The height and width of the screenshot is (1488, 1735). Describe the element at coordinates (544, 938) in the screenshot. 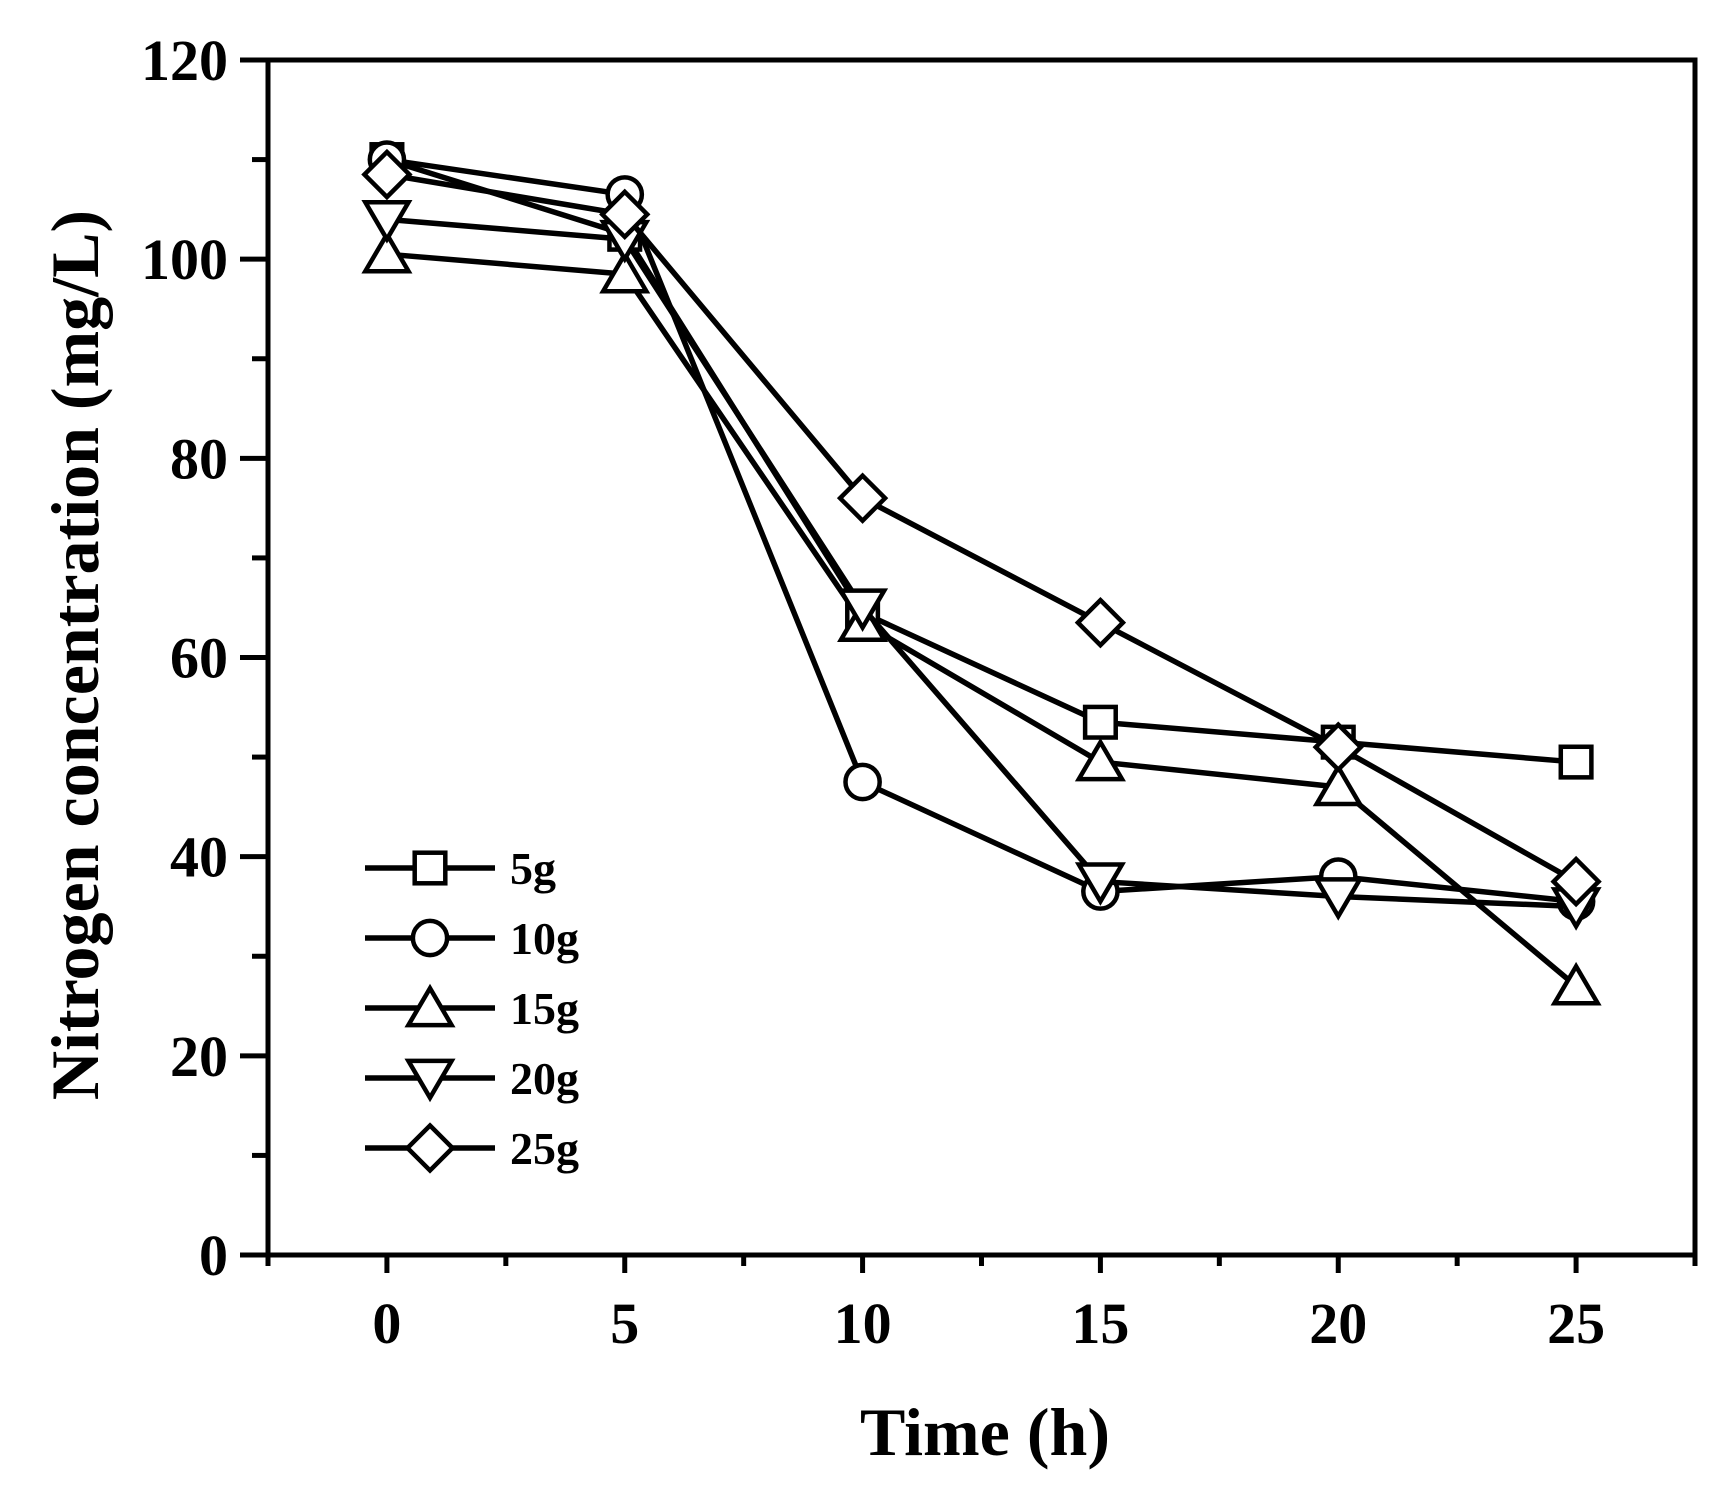

I see `legend-label: 10g` at that location.